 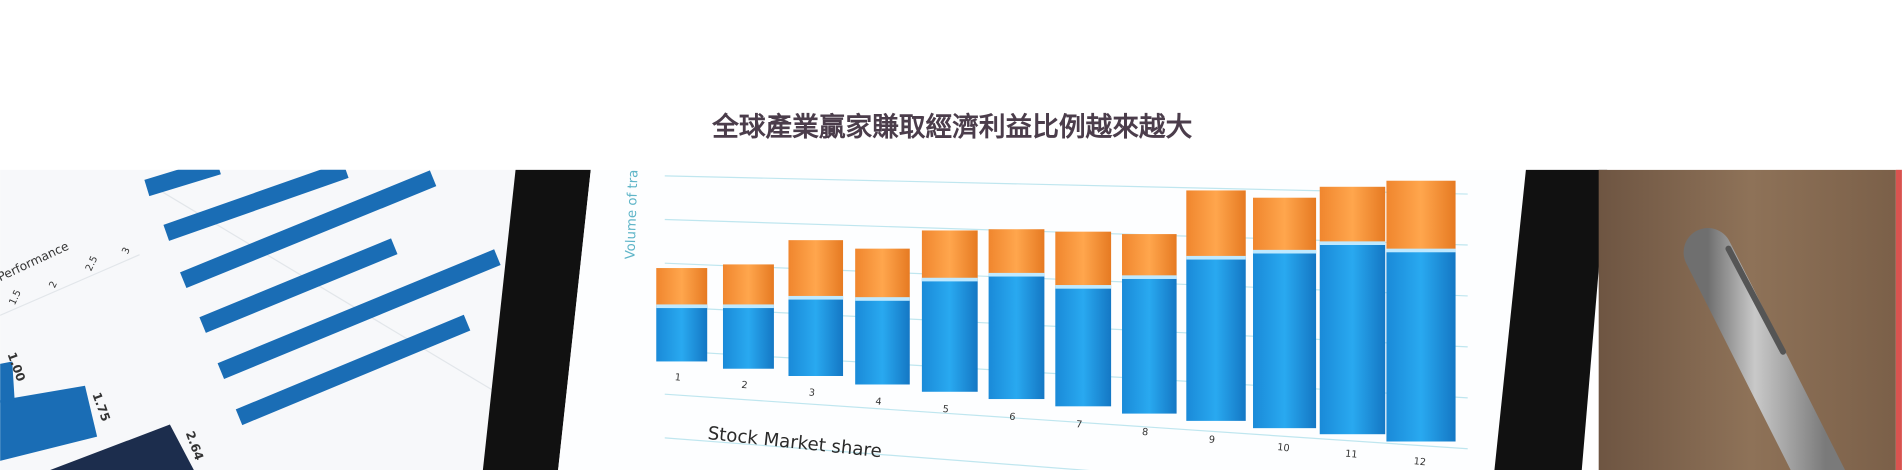 What do you see at coordinates (1078, 425) in the screenshot?
I see `screen-x-label: 7` at bounding box center [1078, 425].